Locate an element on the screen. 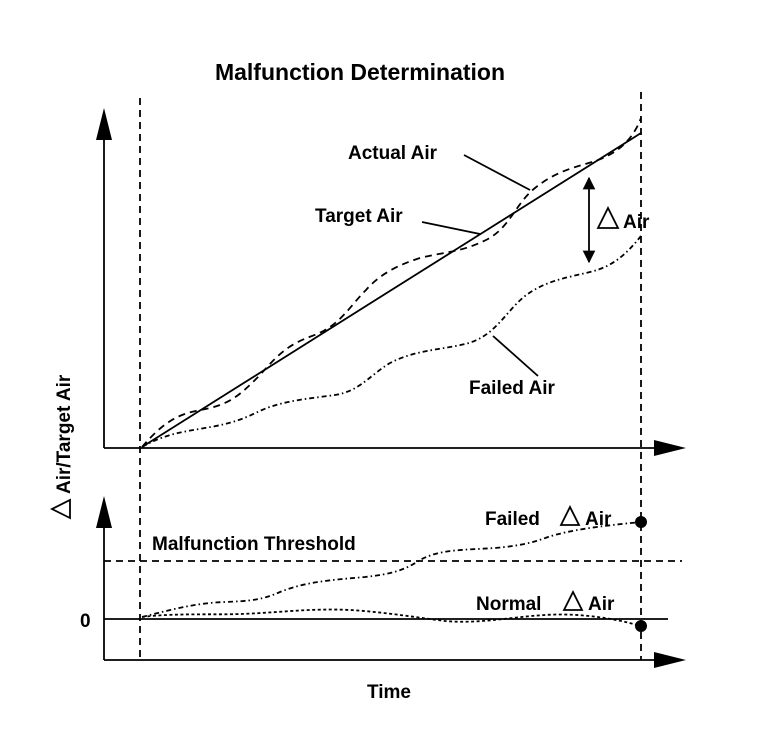 This screenshot has height=734, width=768. bottom-y-axis-arrow is located at coordinates (104, 512).